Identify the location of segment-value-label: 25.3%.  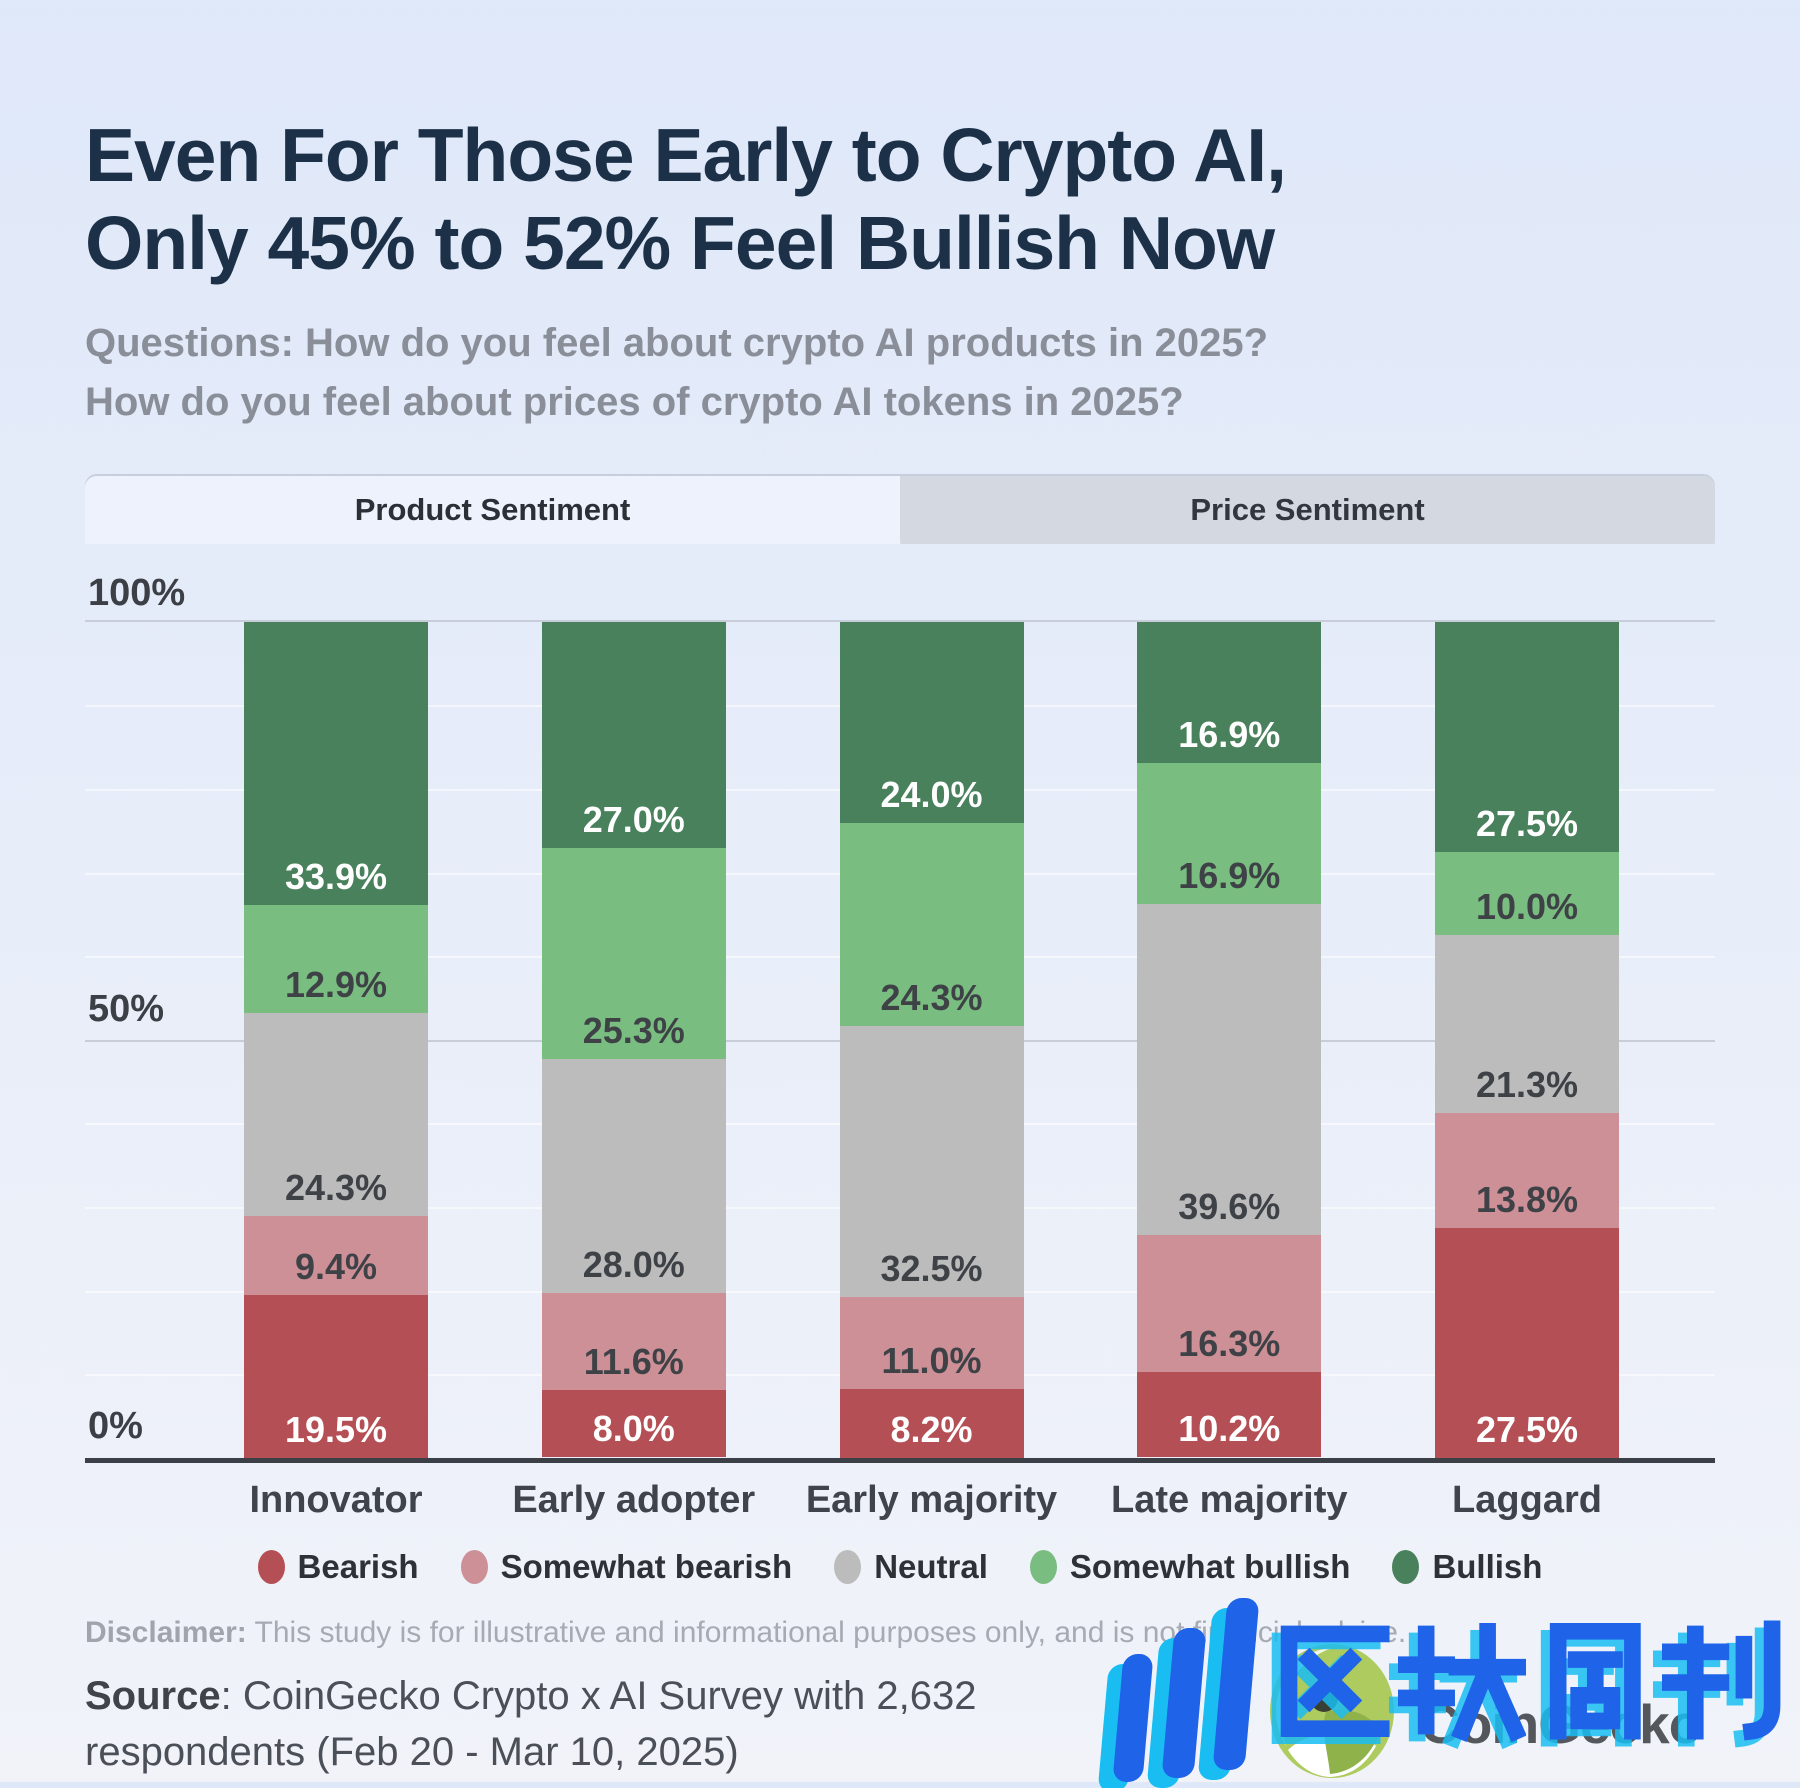
(633, 1031).